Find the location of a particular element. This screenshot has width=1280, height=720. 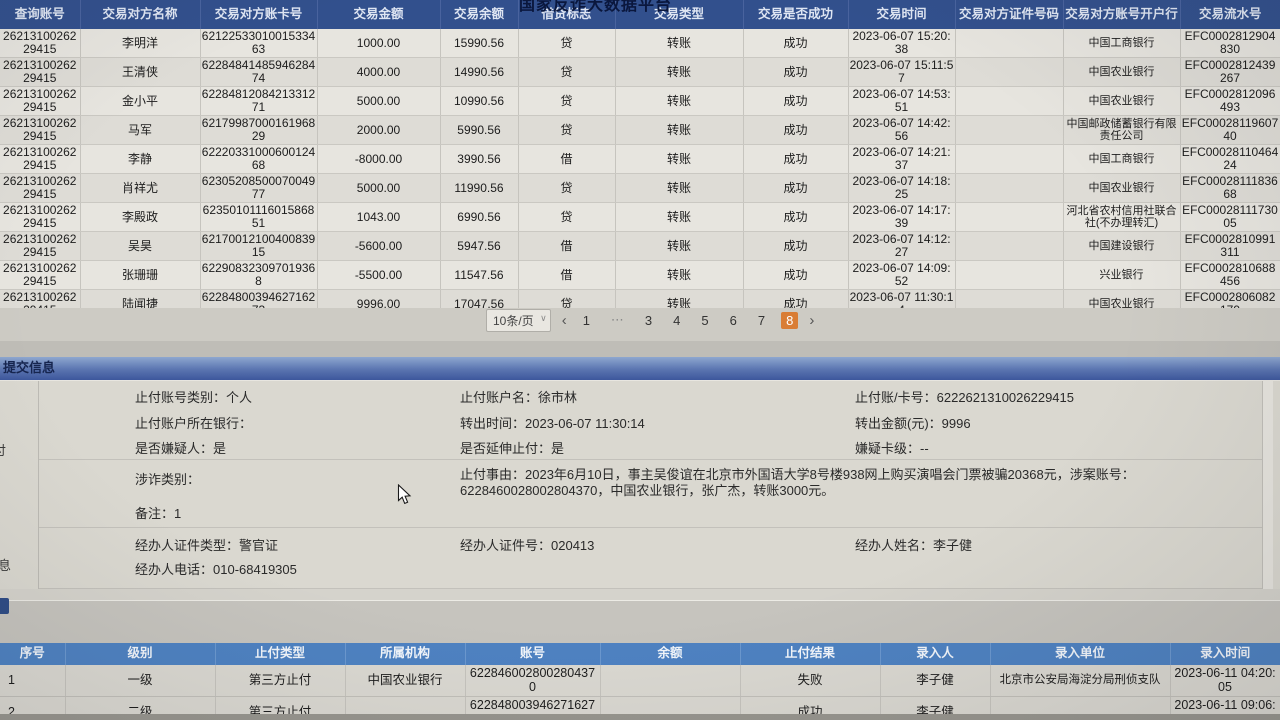

table-cell: EFC0002812439267 is located at coordinates (1230, 72).